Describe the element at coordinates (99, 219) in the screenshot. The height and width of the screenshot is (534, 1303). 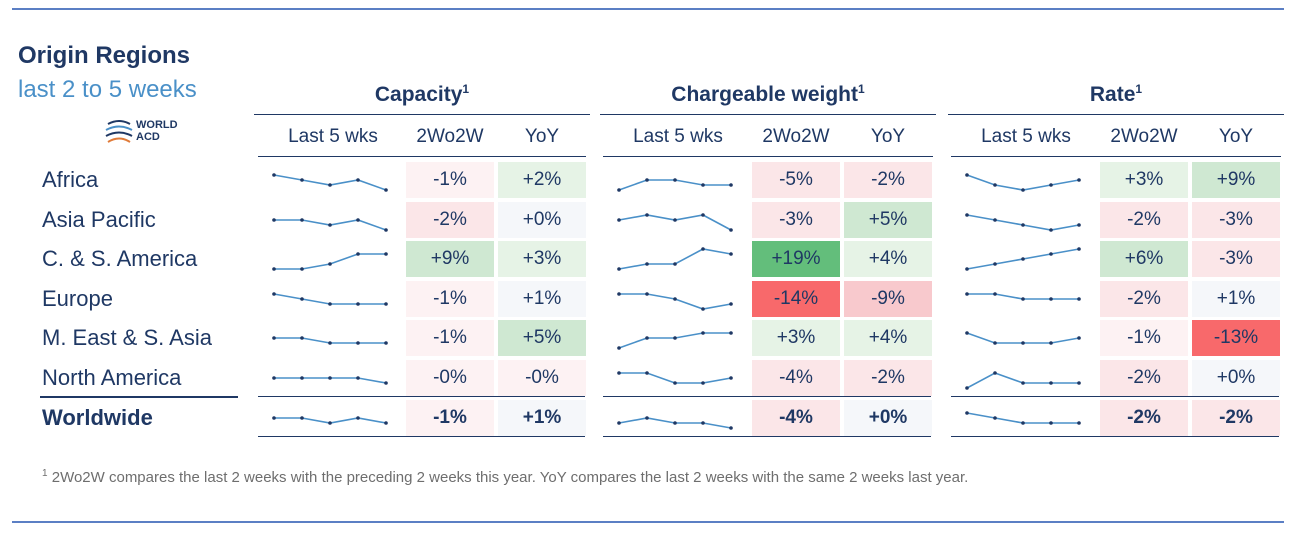
I see `region-label: Asia Pacific` at that location.